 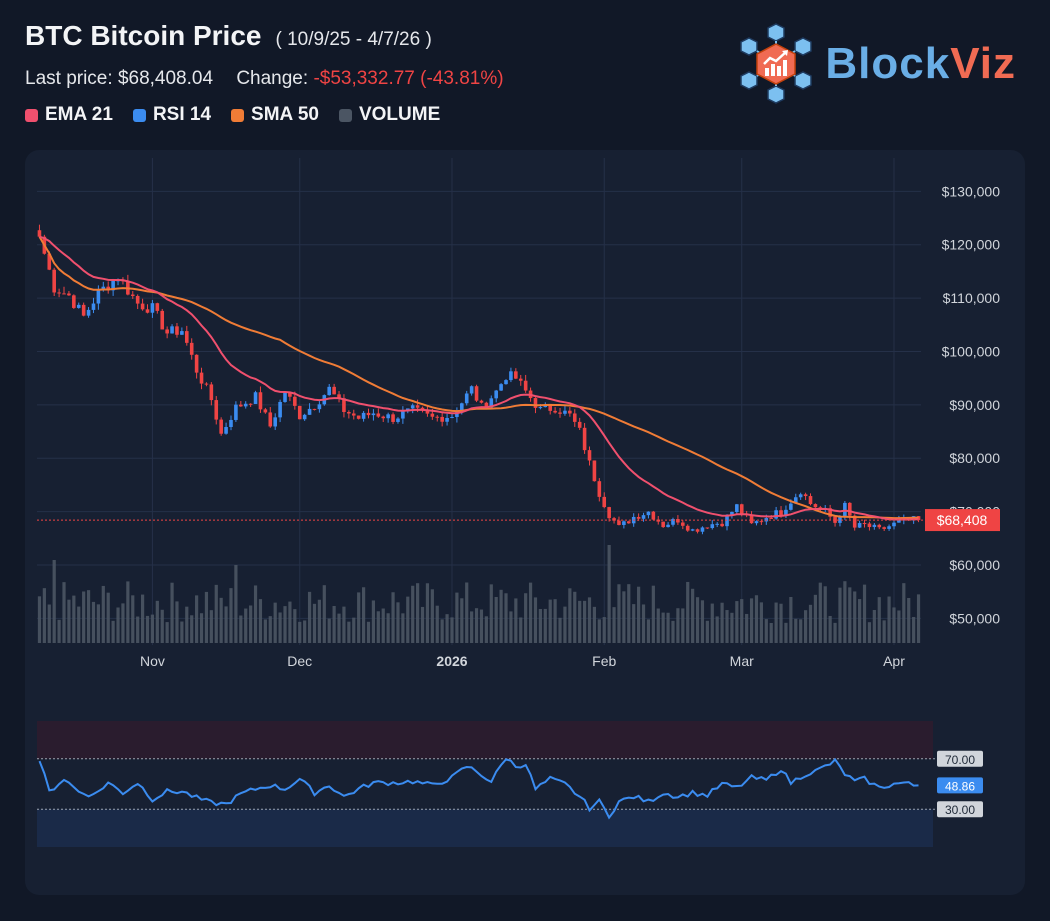 What do you see at coordinates (171, 115) in the screenshot?
I see `legend-item-rsi: RSI 14` at bounding box center [171, 115].